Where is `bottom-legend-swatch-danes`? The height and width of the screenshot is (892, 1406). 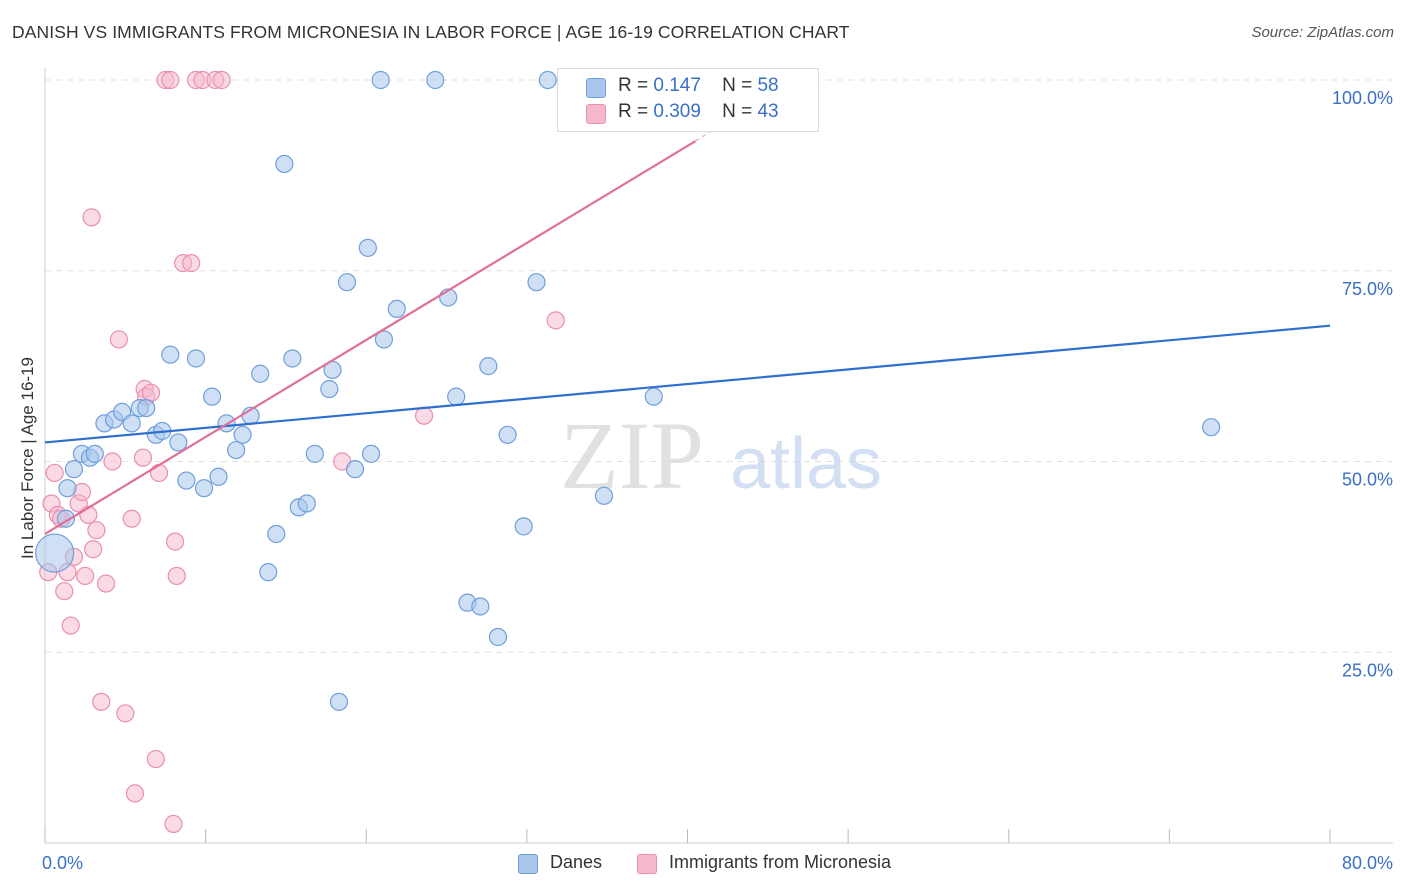
bottom-legend-swatch-danes is located at coordinates (528, 864).